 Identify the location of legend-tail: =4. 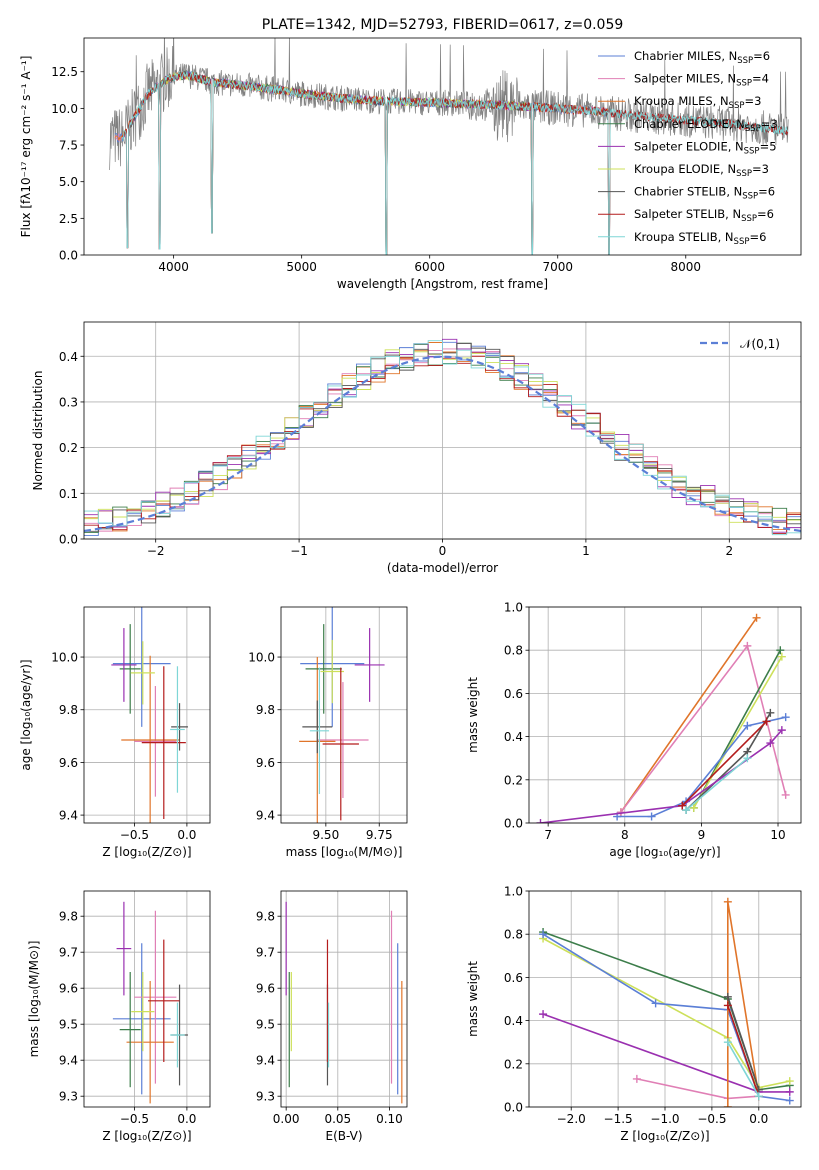
(760, 79).